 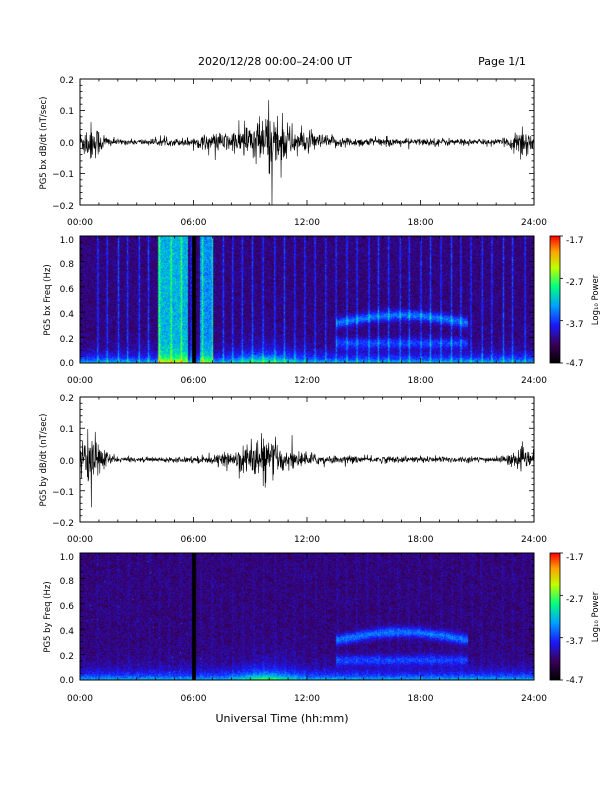 What do you see at coordinates (194, 699) in the screenshot?
I see `p4-xtick-1: 06:00` at bounding box center [194, 699].